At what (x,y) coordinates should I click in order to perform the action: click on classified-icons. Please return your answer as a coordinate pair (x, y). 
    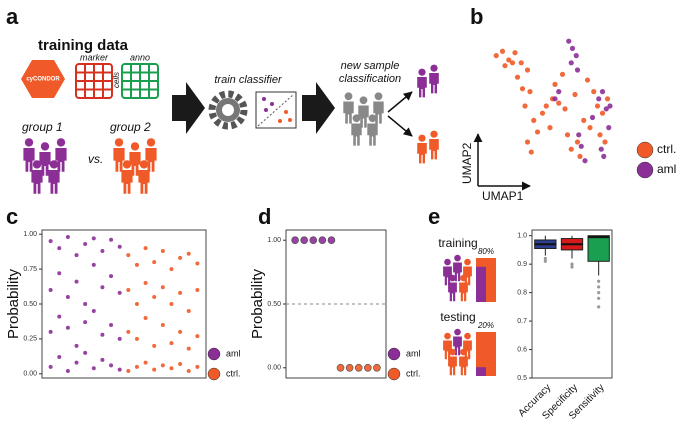
    Looking at the image, I should click on (428, 114).